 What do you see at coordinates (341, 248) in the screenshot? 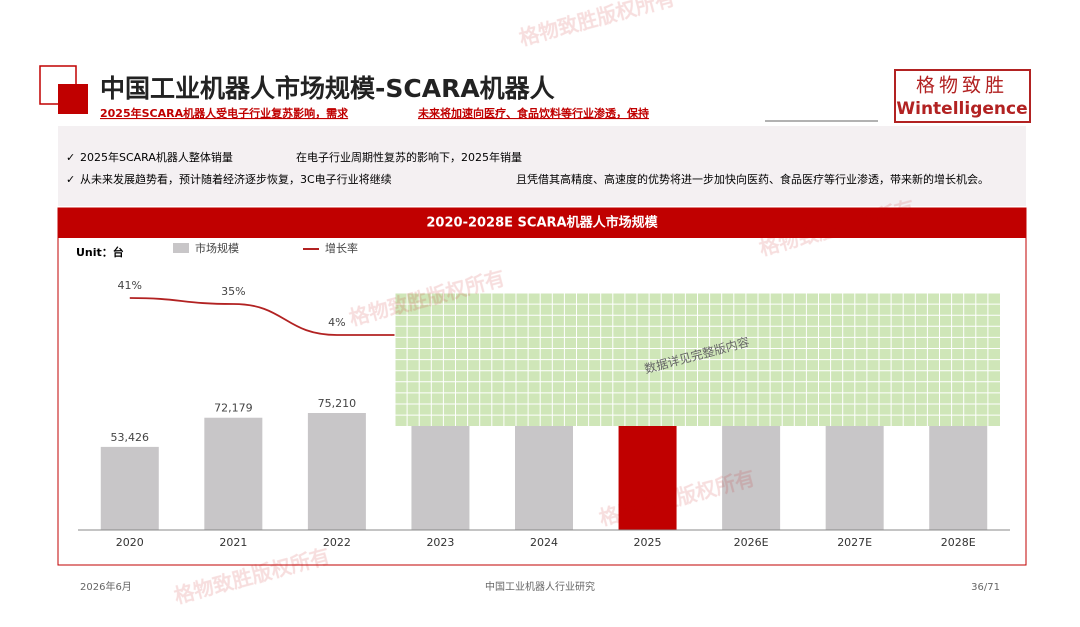
I see `legend-label: 增长率` at bounding box center [341, 248].